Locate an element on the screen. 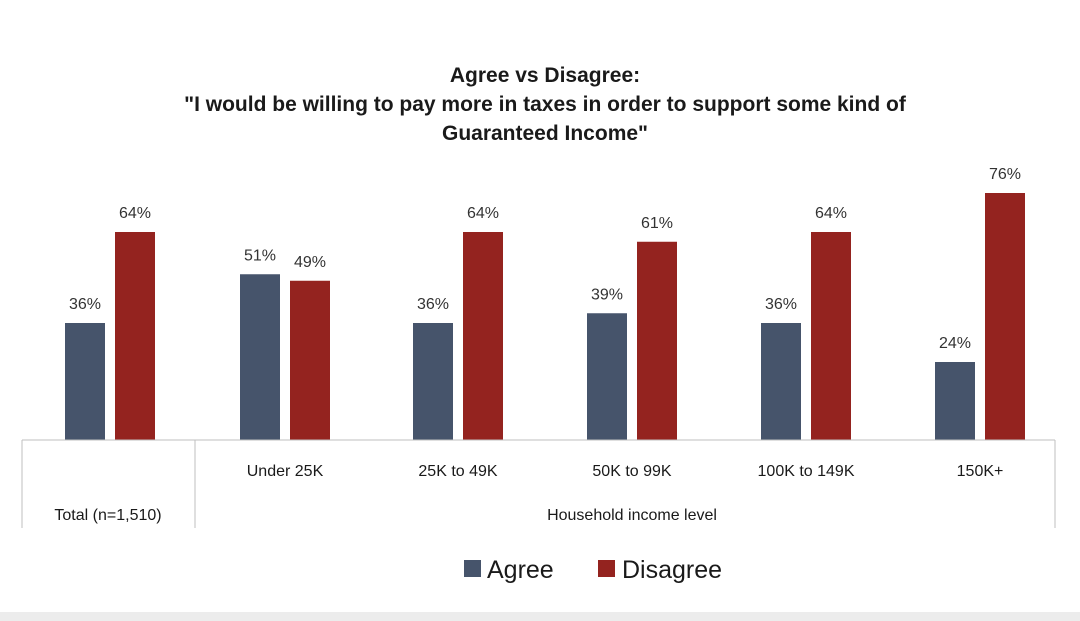 This screenshot has width=1080, height=621. bar-disagree-under-25k is located at coordinates (310, 360).